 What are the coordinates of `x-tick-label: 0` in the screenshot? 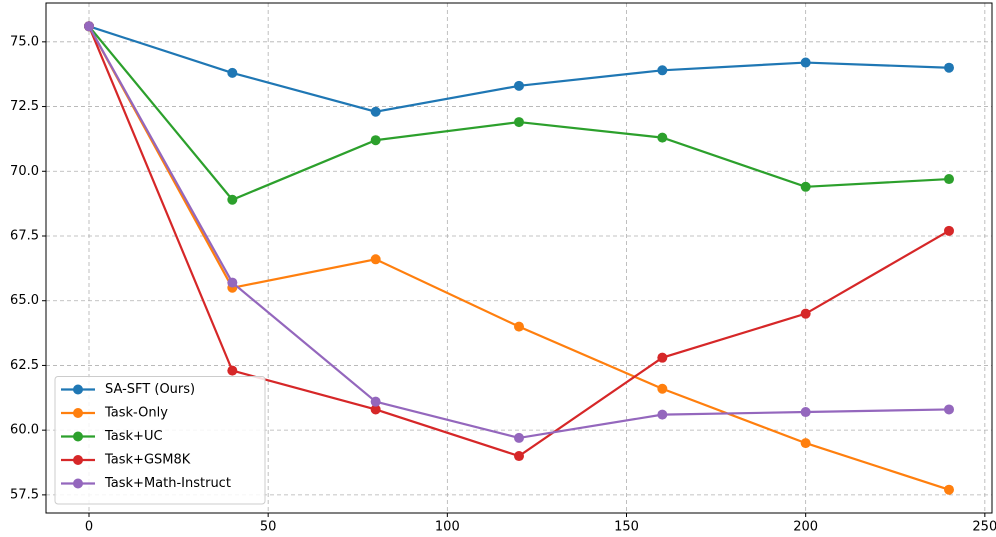 It's located at (89, 527).